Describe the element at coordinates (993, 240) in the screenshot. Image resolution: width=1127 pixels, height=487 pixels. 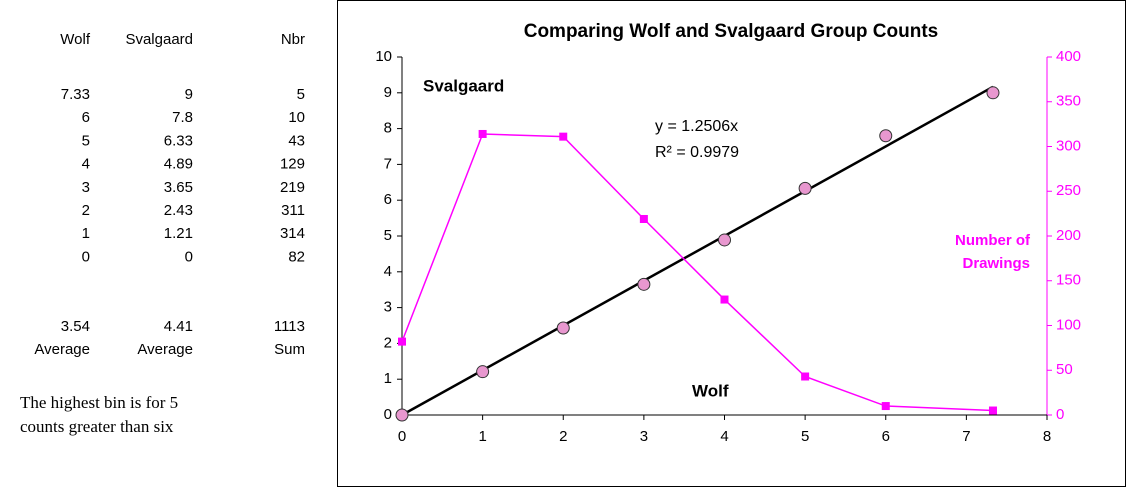
I see `y2-axis-label: Number of` at that location.